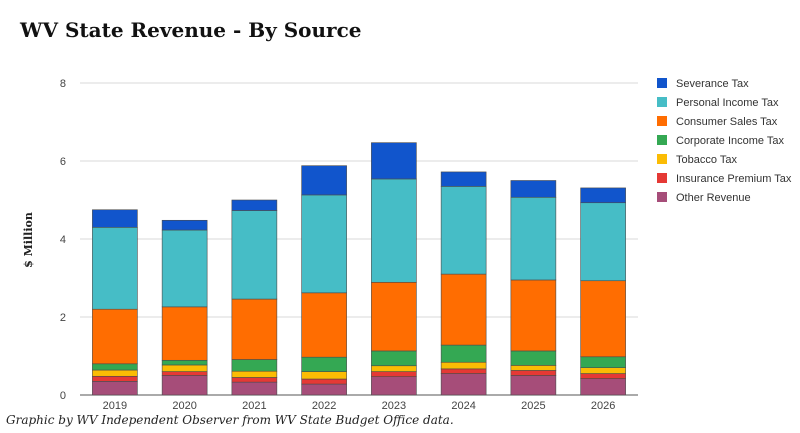 This screenshot has height=433, width=800. What do you see at coordinates (191, 30) in the screenshot?
I see `chart-title: WV State Revenue - By Source` at bounding box center [191, 30].